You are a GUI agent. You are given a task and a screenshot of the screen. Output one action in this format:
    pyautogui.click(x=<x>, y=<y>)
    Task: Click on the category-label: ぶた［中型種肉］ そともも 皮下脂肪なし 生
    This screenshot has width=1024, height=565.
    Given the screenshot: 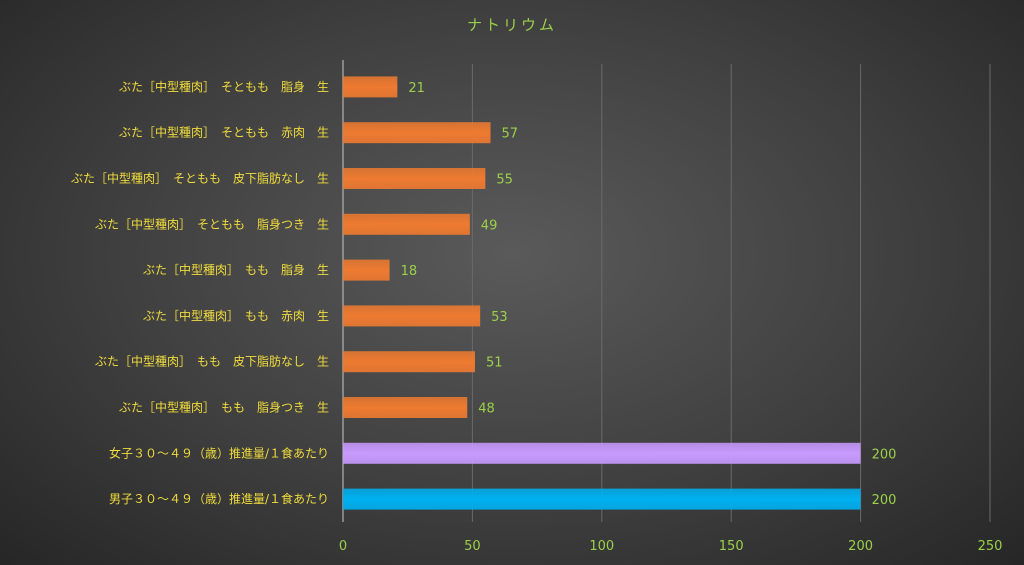 What is the action you would take?
    pyautogui.click(x=200, y=178)
    